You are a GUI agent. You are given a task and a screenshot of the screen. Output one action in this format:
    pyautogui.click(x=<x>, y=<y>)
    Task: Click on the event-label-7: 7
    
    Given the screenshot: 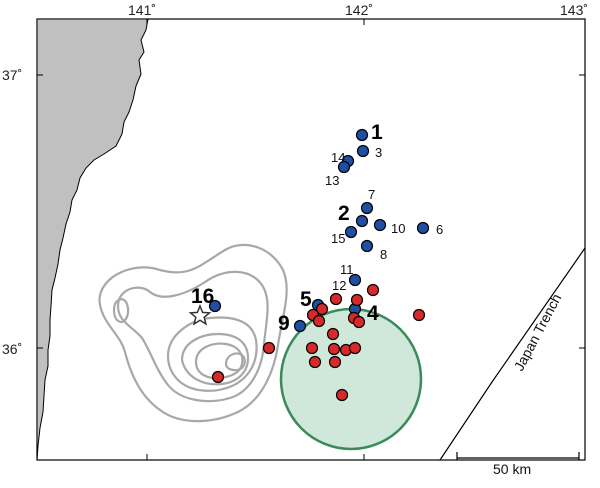 What is the action you would take?
    pyautogui.click(x=371, y=194)
    